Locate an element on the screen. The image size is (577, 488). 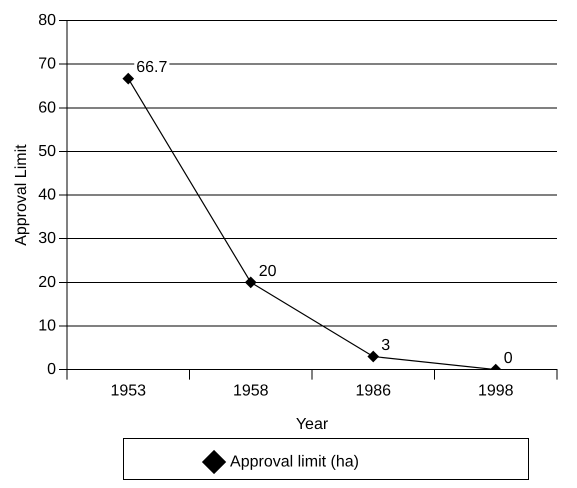
y-tick-label: 70 is located at coordinates (47, 64).